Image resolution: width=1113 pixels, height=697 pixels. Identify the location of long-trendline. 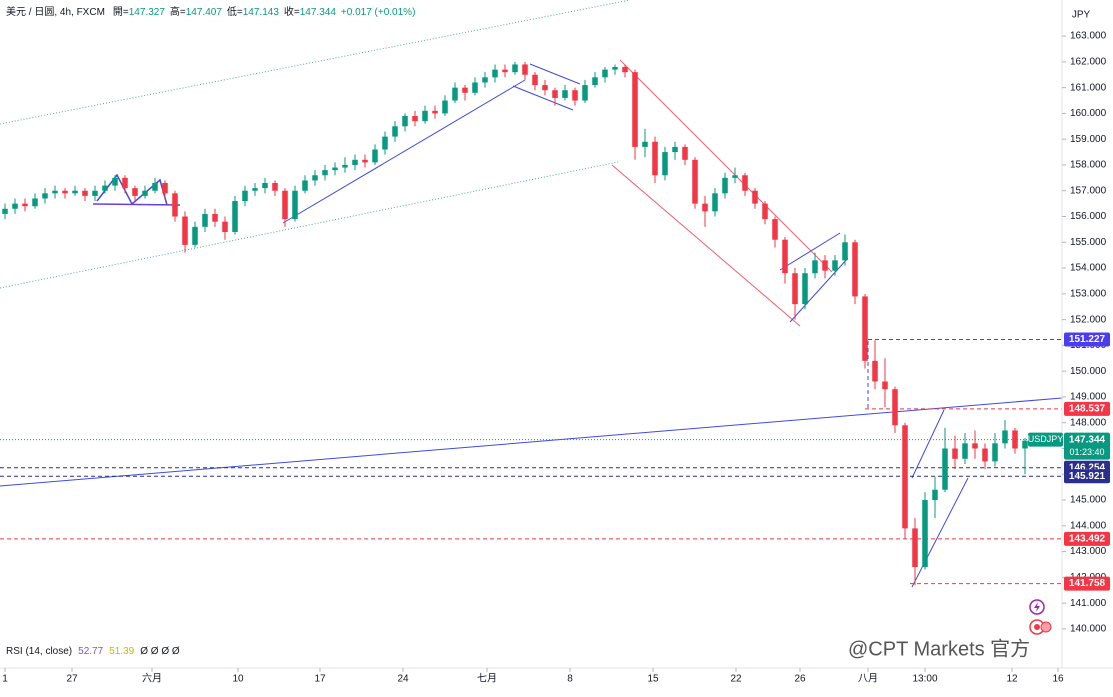
(531, 442).